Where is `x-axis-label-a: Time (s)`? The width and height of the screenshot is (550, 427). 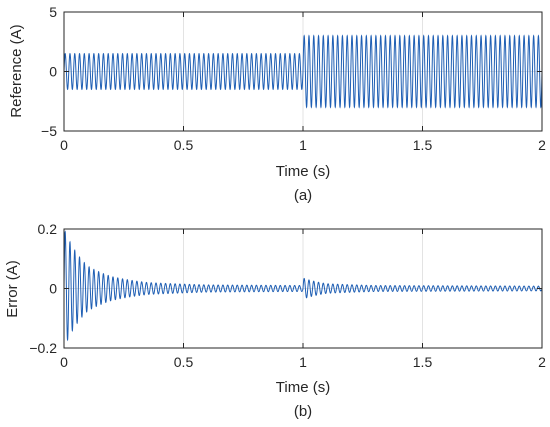
x-axis-label-a: Time (s) is located at coordinates (303, 171).